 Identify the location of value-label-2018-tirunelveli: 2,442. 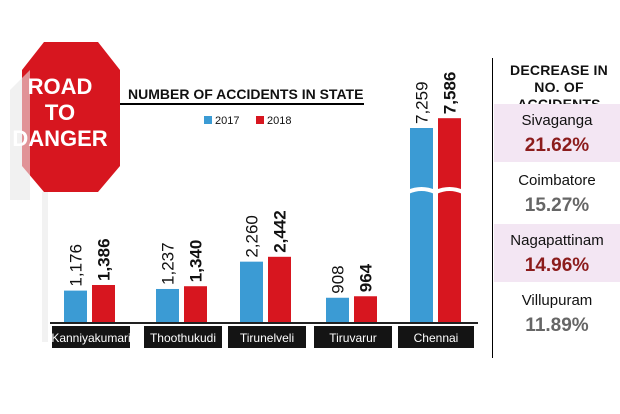
(280, 231).